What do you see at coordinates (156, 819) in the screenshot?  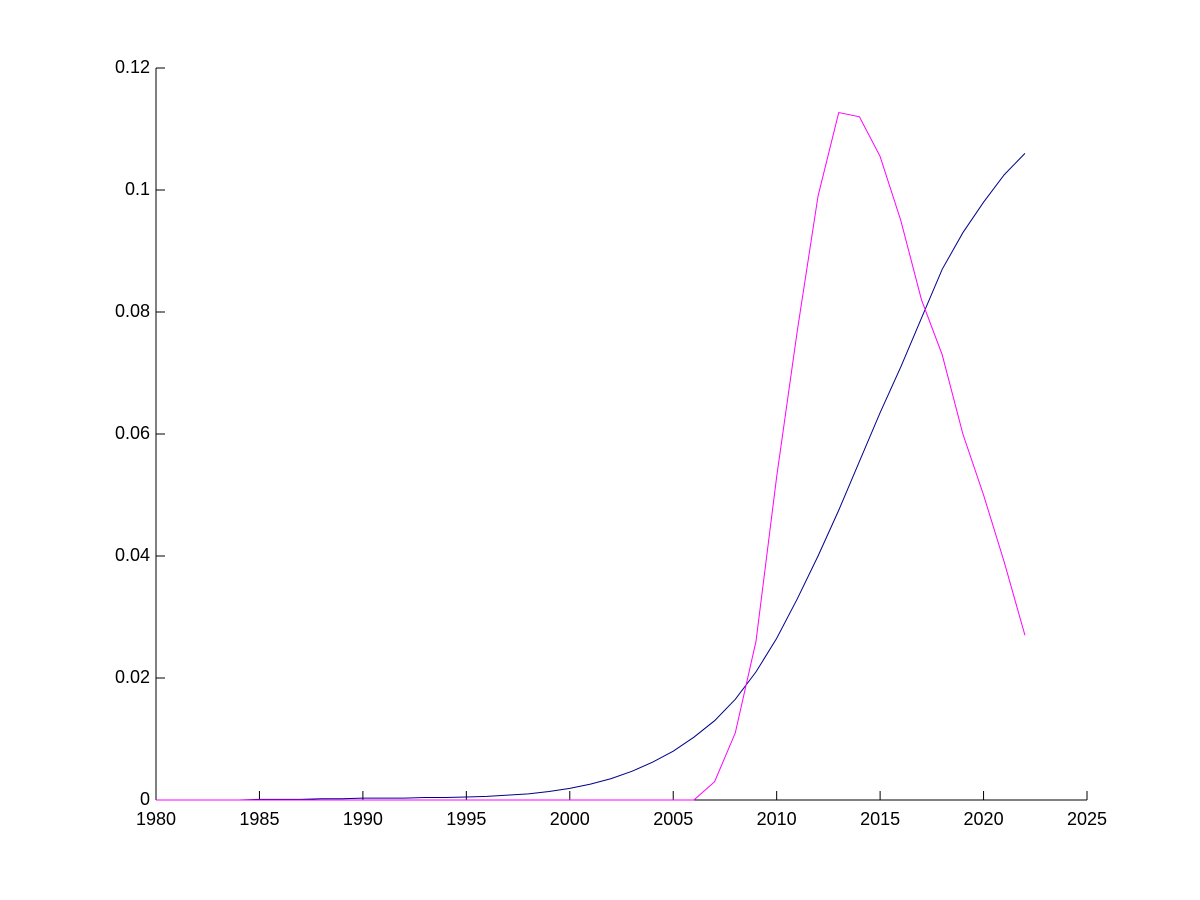 I see `x-tick-label: 1980` at bounding box center [156, 819].